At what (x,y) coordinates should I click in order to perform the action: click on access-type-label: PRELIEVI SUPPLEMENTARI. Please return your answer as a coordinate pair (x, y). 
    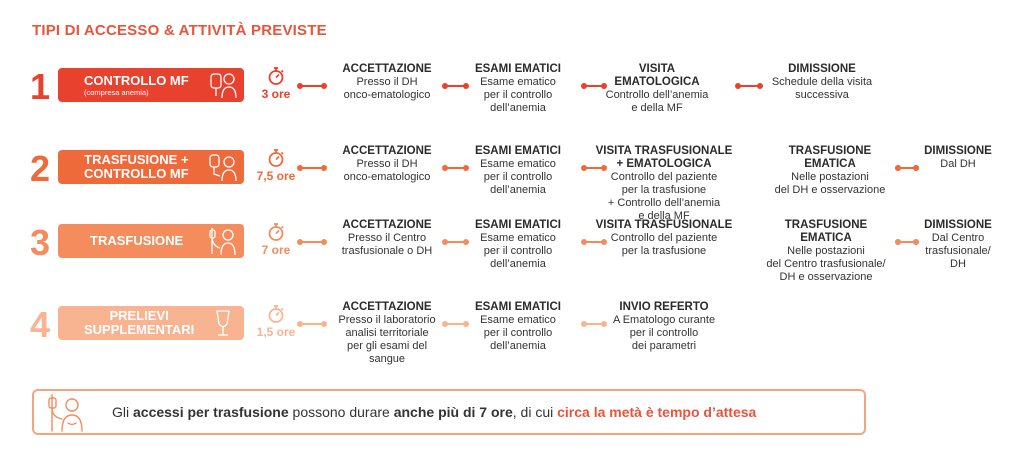
    Looking at the image, I should click on (151, 323).